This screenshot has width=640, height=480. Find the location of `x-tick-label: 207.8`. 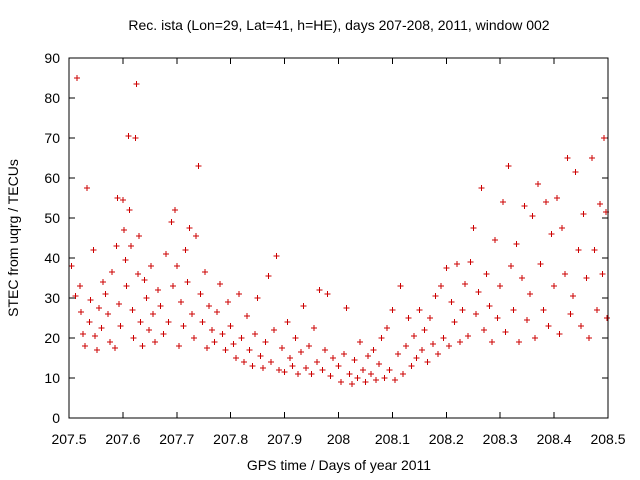

x-tick-label: 207.8 is located at coordinates (230, 439).